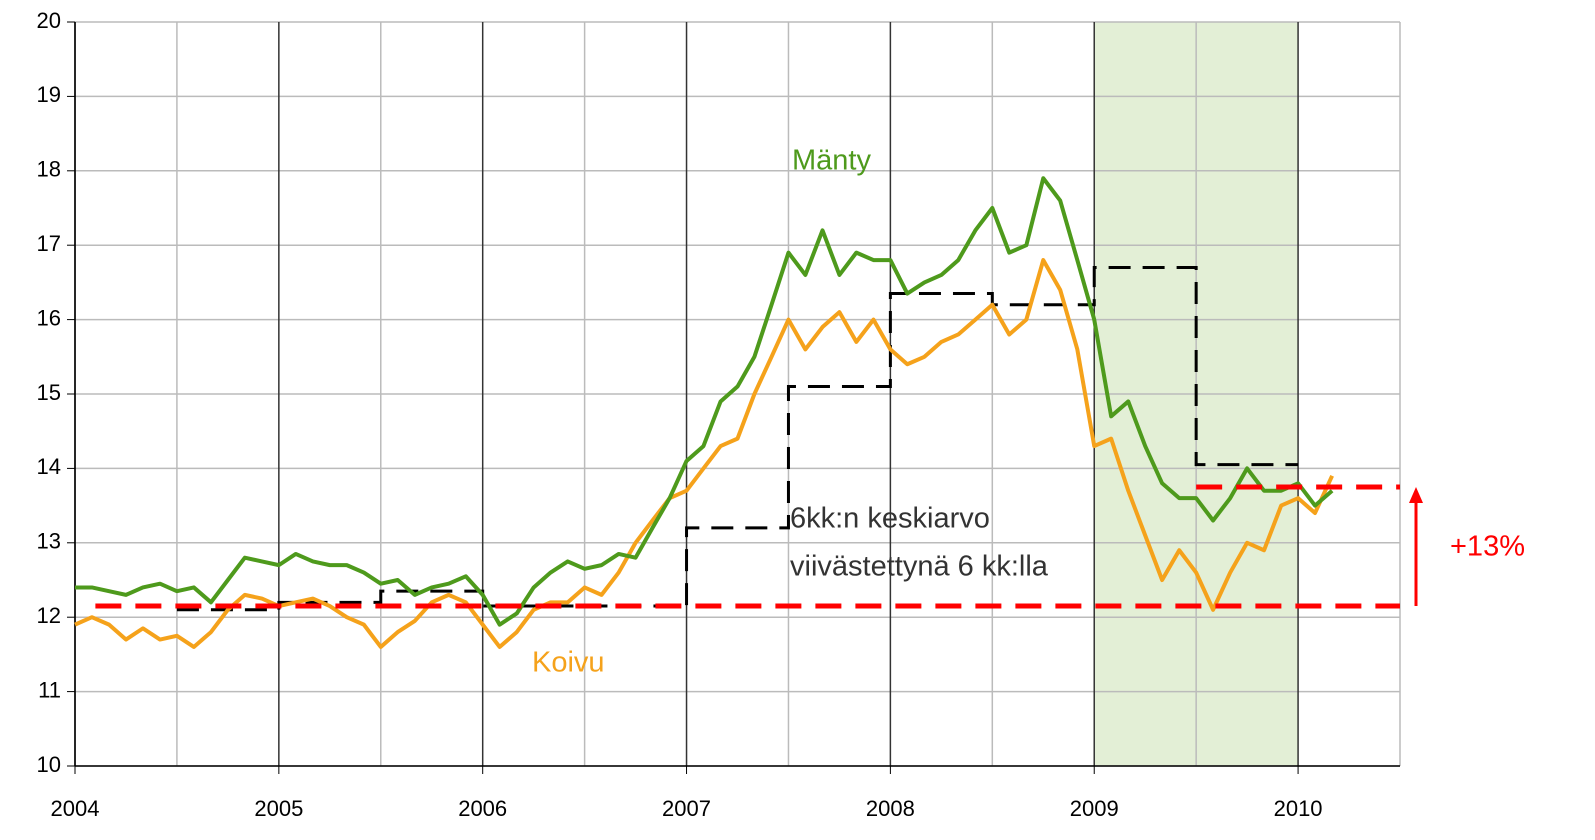 The image size is (1595, 840). What do you see at coordinates (568, 663) in the screenshot?
I see `series-label: Koivu` at bounding box center [568, 663].